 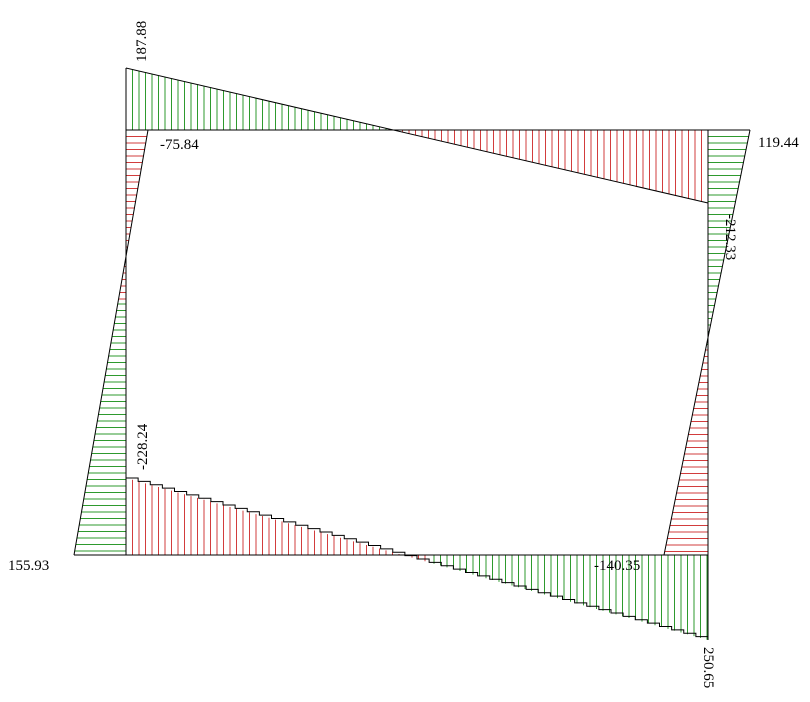 I want to click on label-top-right-end: 119.44, so click(x=778, y=143).